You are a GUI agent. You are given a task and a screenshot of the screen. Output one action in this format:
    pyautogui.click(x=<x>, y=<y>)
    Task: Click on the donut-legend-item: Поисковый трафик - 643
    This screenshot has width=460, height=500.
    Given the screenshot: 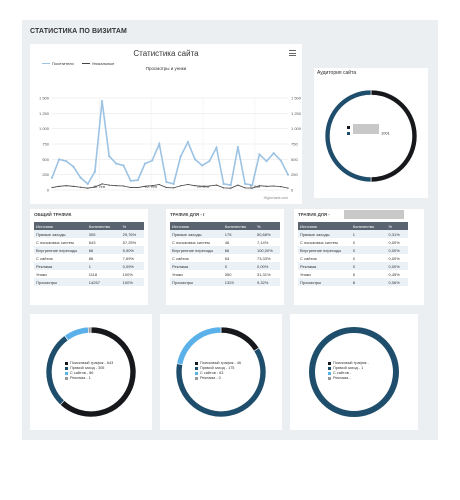 What is the action you would take?
    pyautogui.click(x=89, y=363)
    